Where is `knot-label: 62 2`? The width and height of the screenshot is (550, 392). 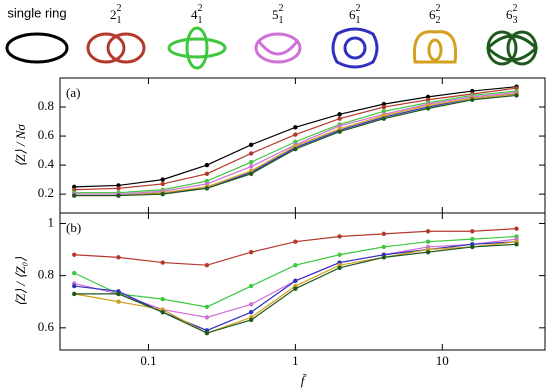 knot-label: 62 2 is located at coordinates (435, 14).